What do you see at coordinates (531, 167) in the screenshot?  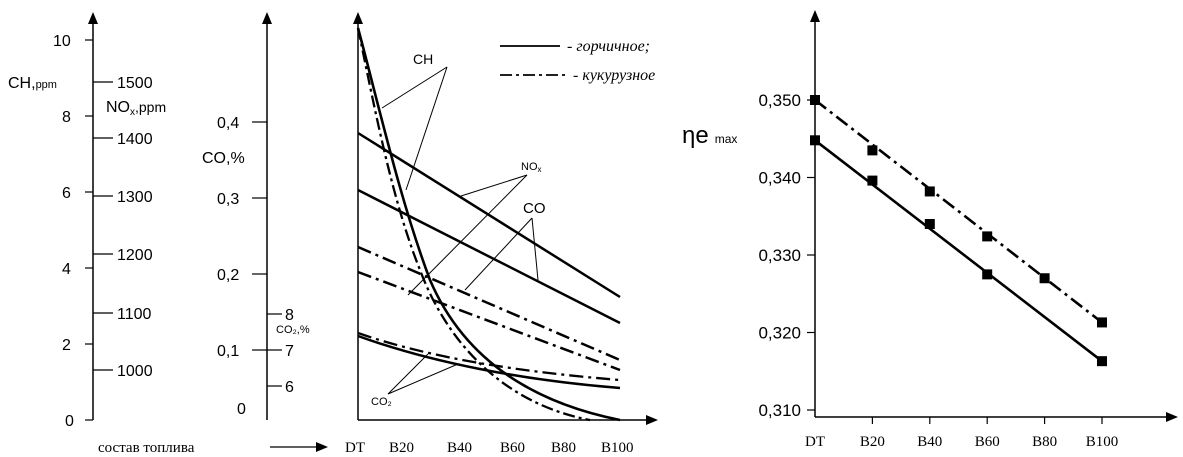 I see `annotation-nox: NOx` at bounding box center [531, 167].